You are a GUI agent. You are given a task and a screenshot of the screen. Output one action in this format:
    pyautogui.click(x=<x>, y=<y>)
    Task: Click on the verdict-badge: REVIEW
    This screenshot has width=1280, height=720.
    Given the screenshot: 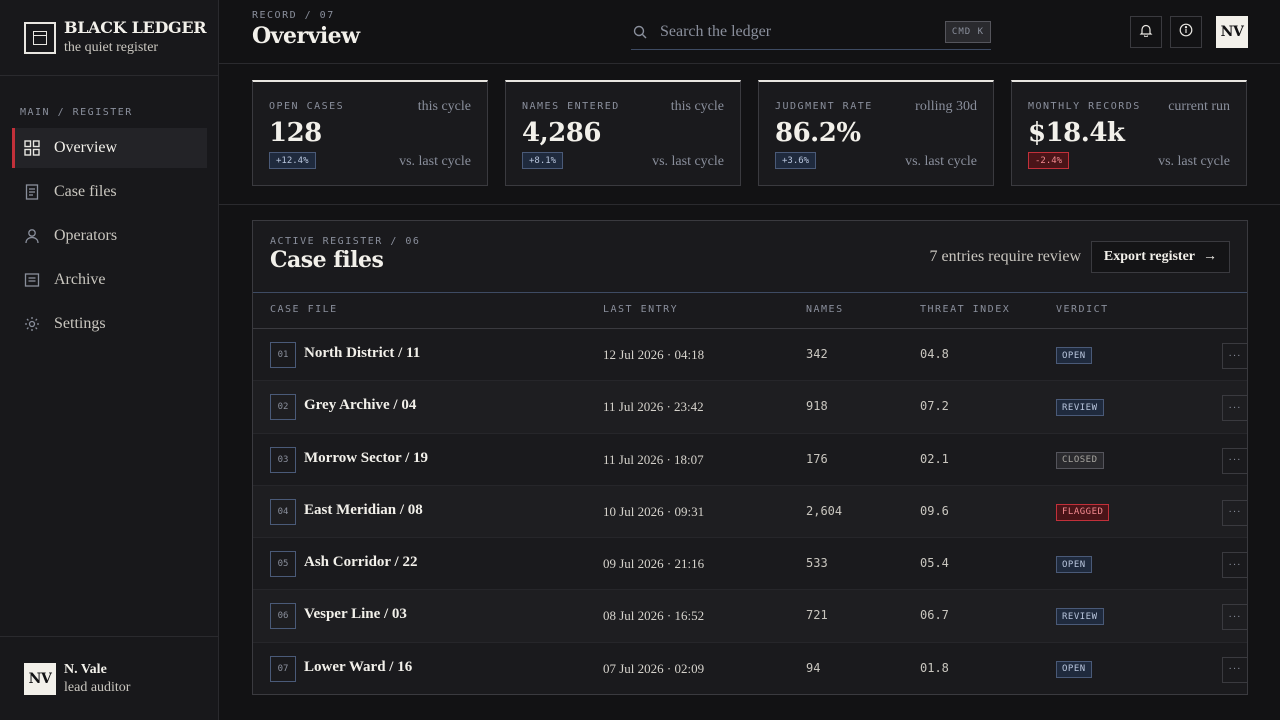 What is the action you would take?
    pyautogui.click(x=1080, y=617)
    